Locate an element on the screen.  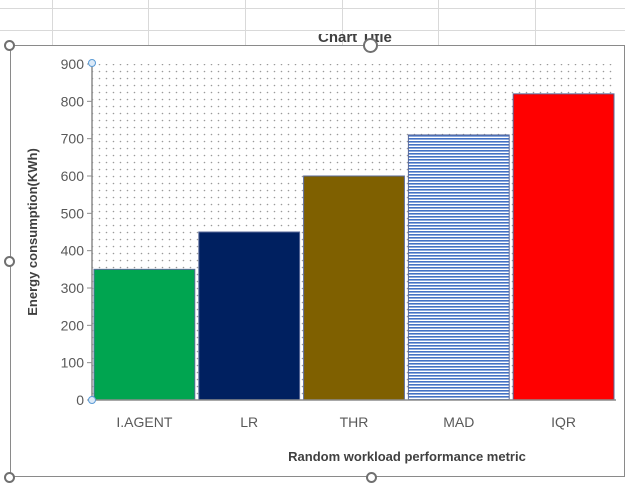
plot-area-handle-bottom-left is located at coordinates (92, 400).